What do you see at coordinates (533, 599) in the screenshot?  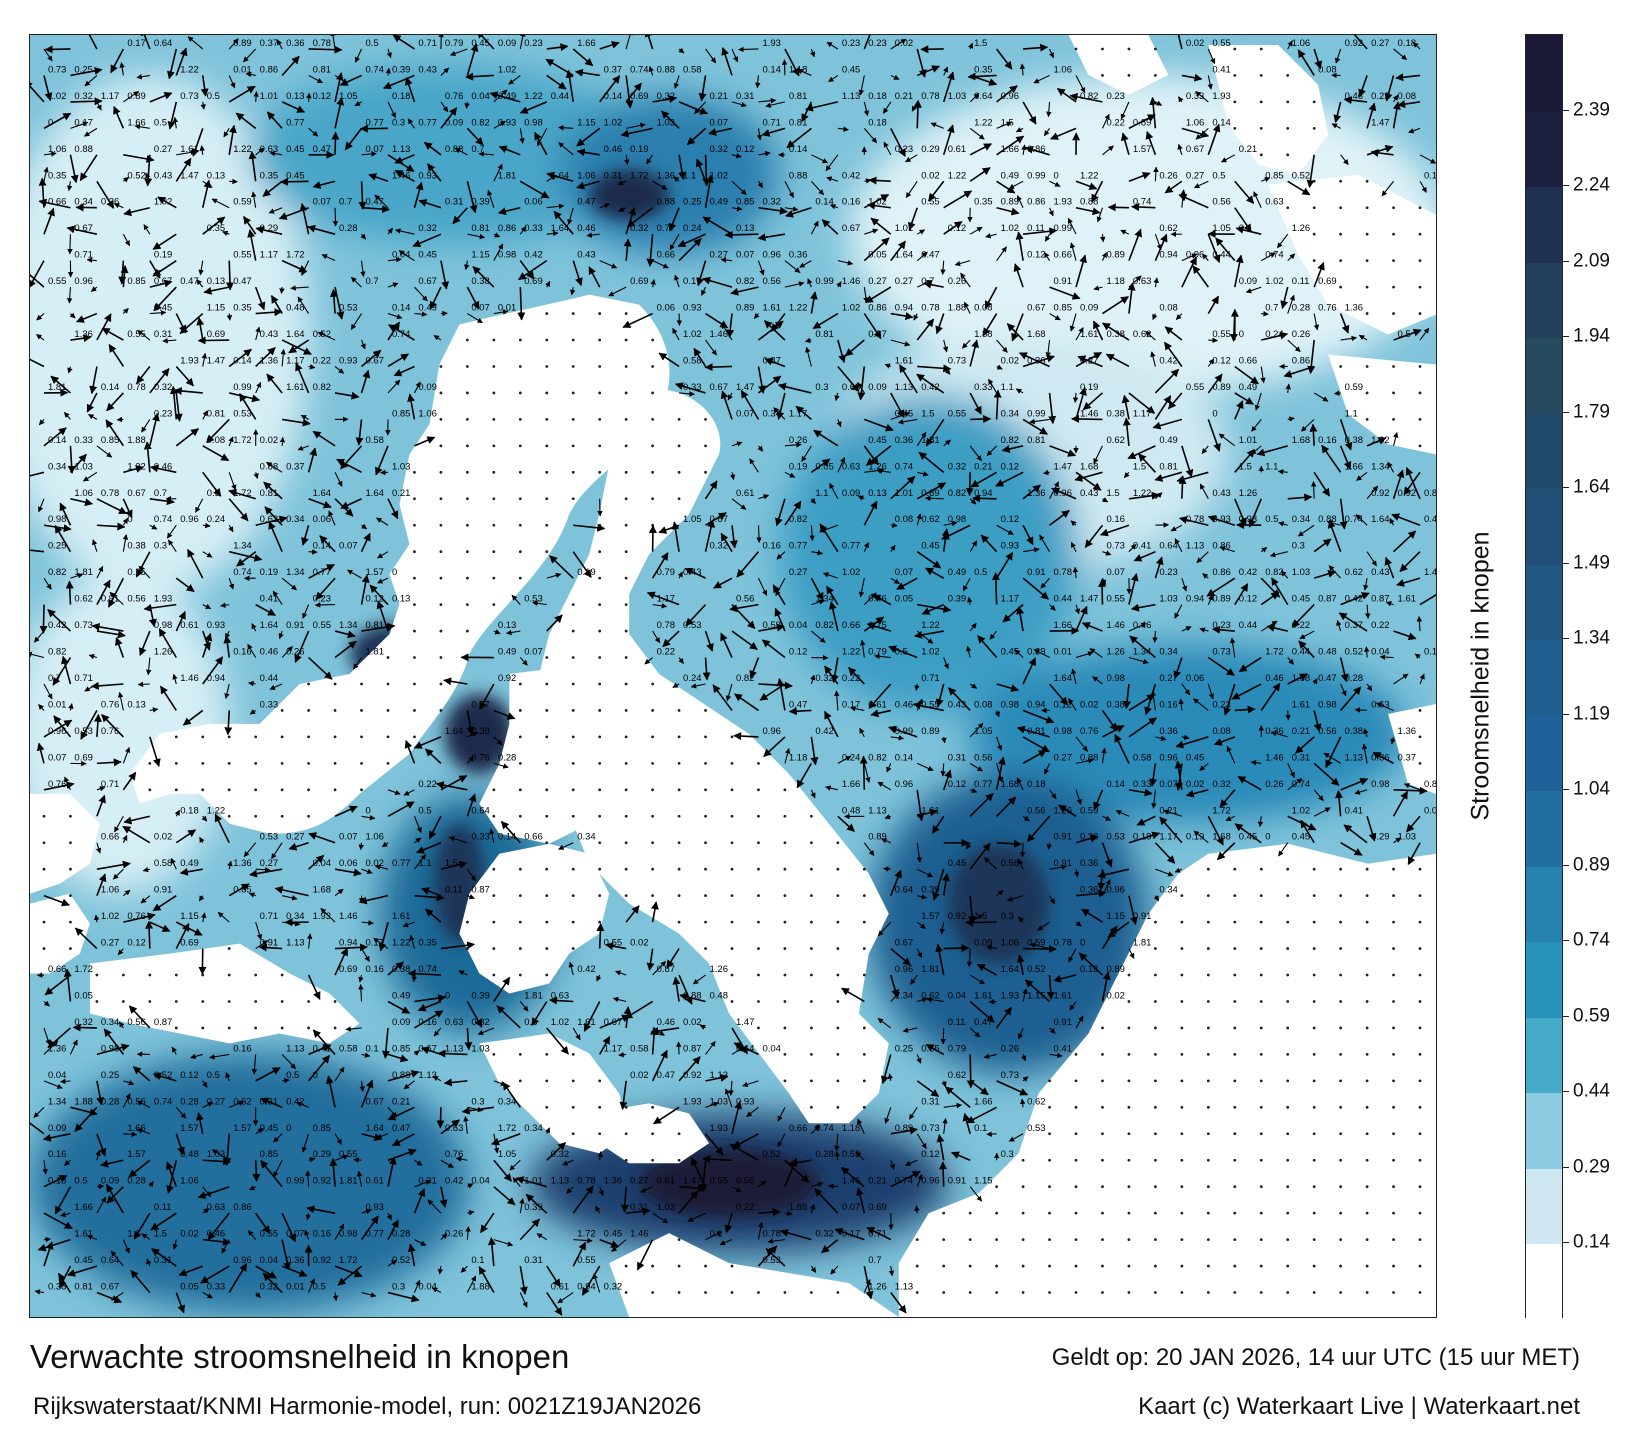 I see `speed-label: 0.53` at bounding box center [533, 599].